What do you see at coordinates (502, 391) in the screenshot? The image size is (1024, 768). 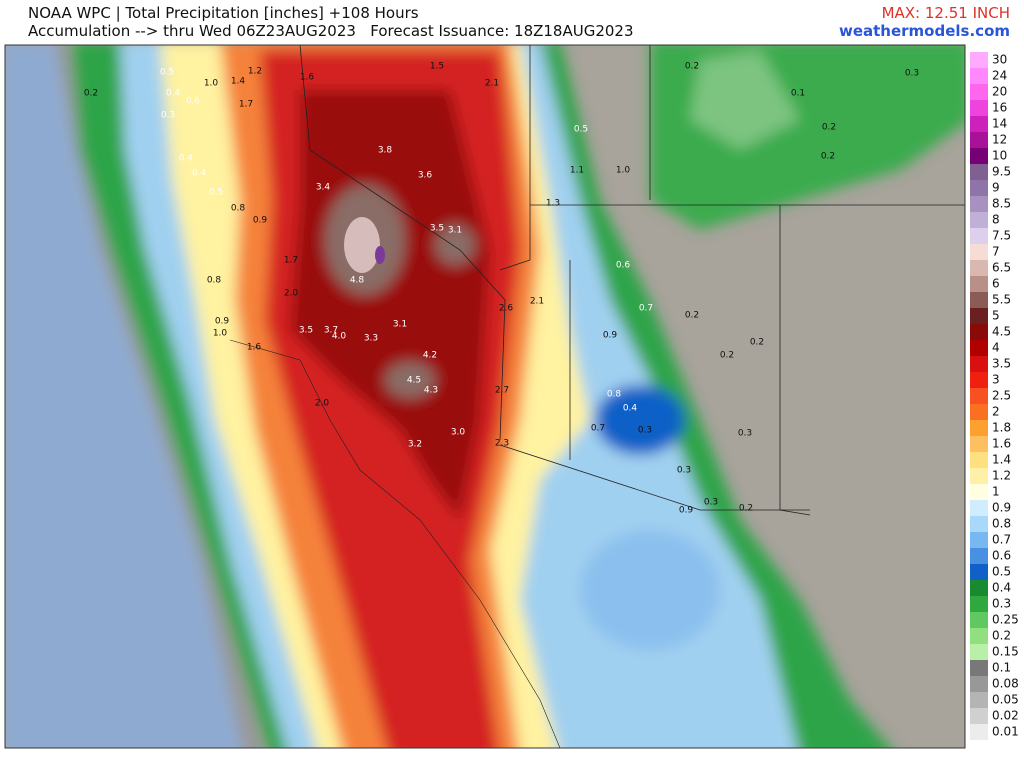 I see `map-label: 2.7` at bounding box center [502, 391].